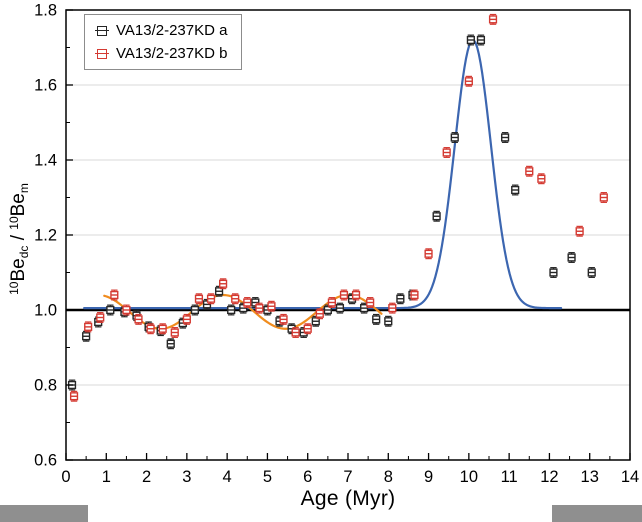 This screenshot has height=522, width=642. What do you see at coordinates (14, 288) in the screenshot?
I see `y-title-sup-1: 10` at bounding box center [14, 288].